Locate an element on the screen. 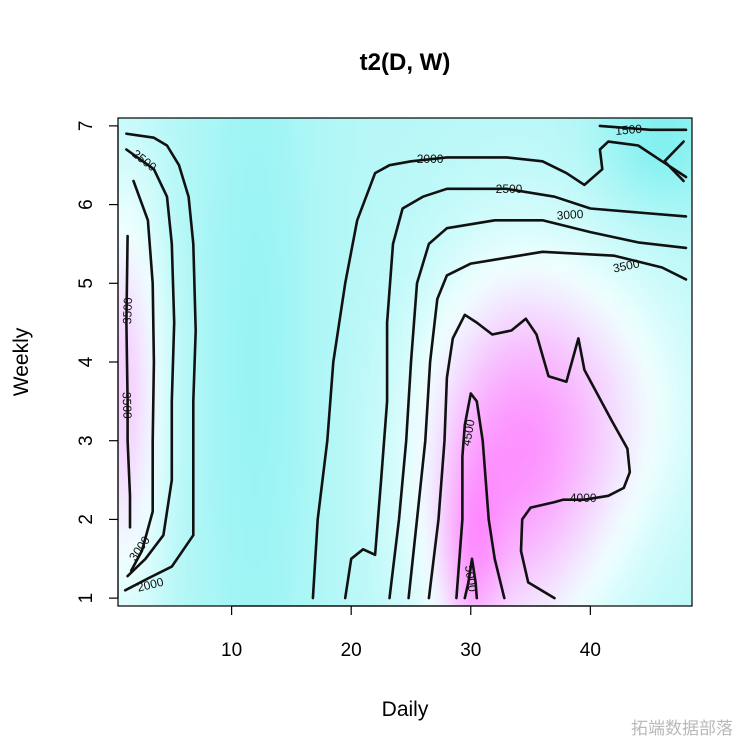  contour-line-2000 is located at coordinates (160, 362).